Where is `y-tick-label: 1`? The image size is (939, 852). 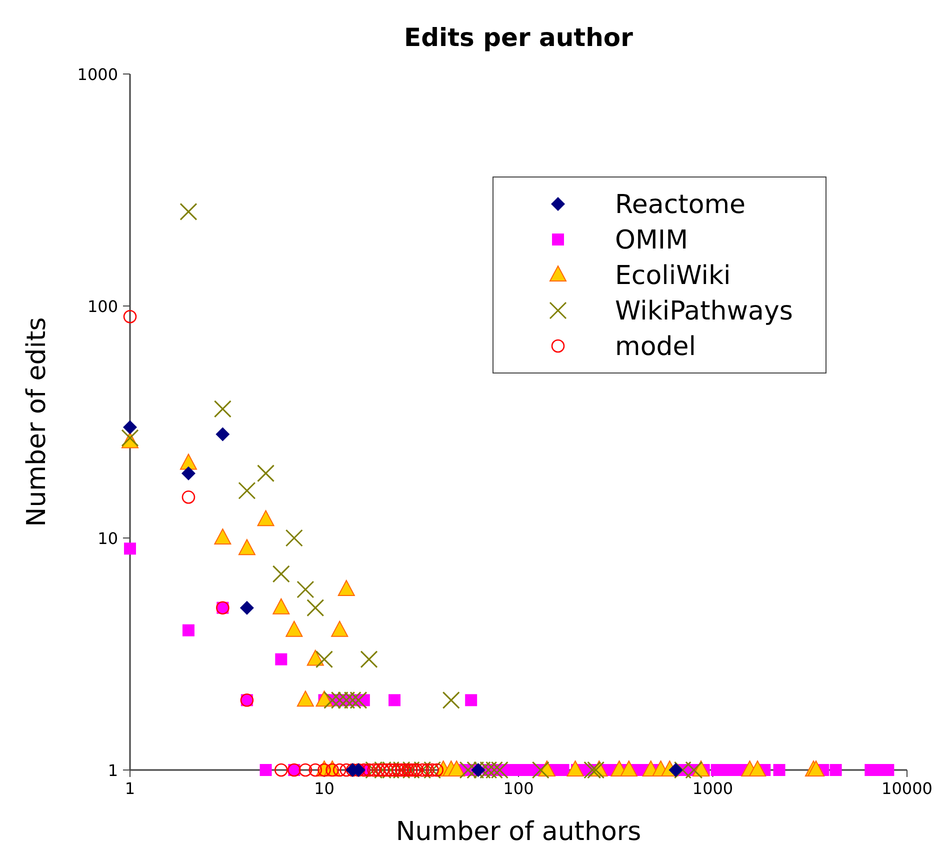 y-tick-label: 1 is located at coordinates (113, 770).